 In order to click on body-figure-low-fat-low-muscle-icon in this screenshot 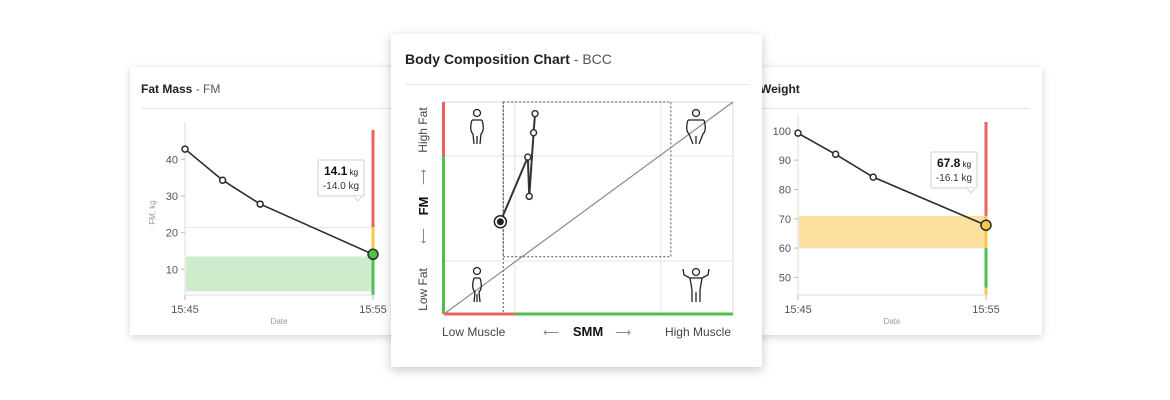, I will do `click(477, 284)`.